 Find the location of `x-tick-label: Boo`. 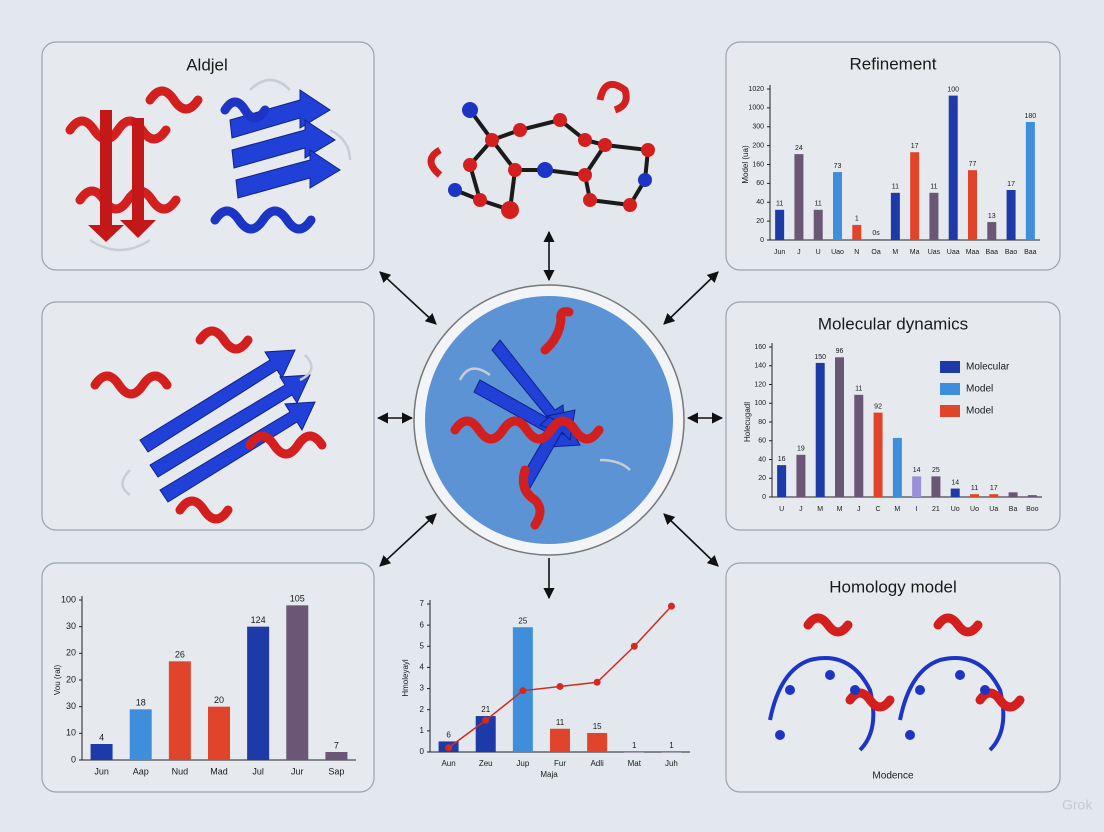

x-tick-label: Boo is located at coordinates (1032, 509).